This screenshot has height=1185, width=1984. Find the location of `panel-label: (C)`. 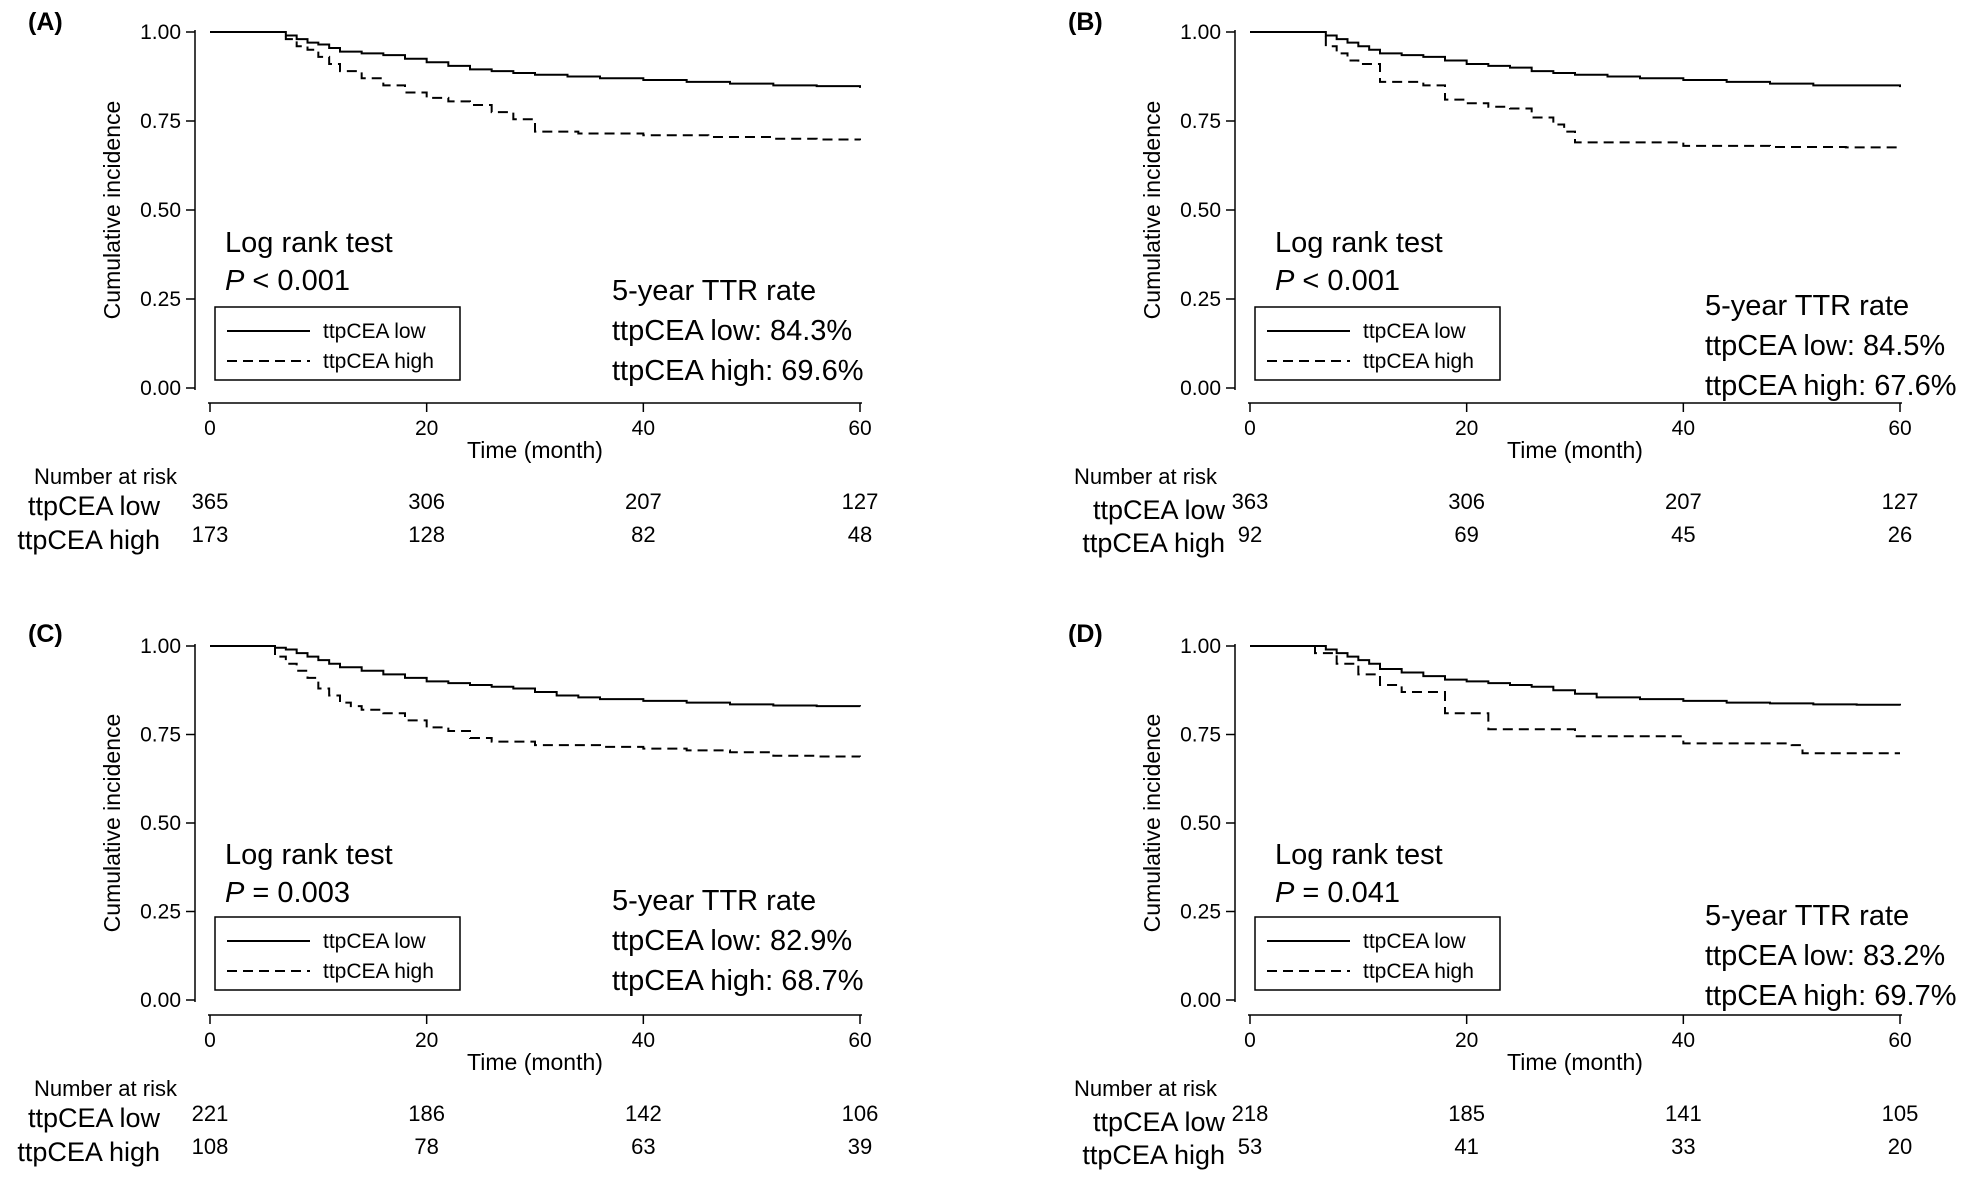

panel-label: (C) is located at coordinates (45, 634).